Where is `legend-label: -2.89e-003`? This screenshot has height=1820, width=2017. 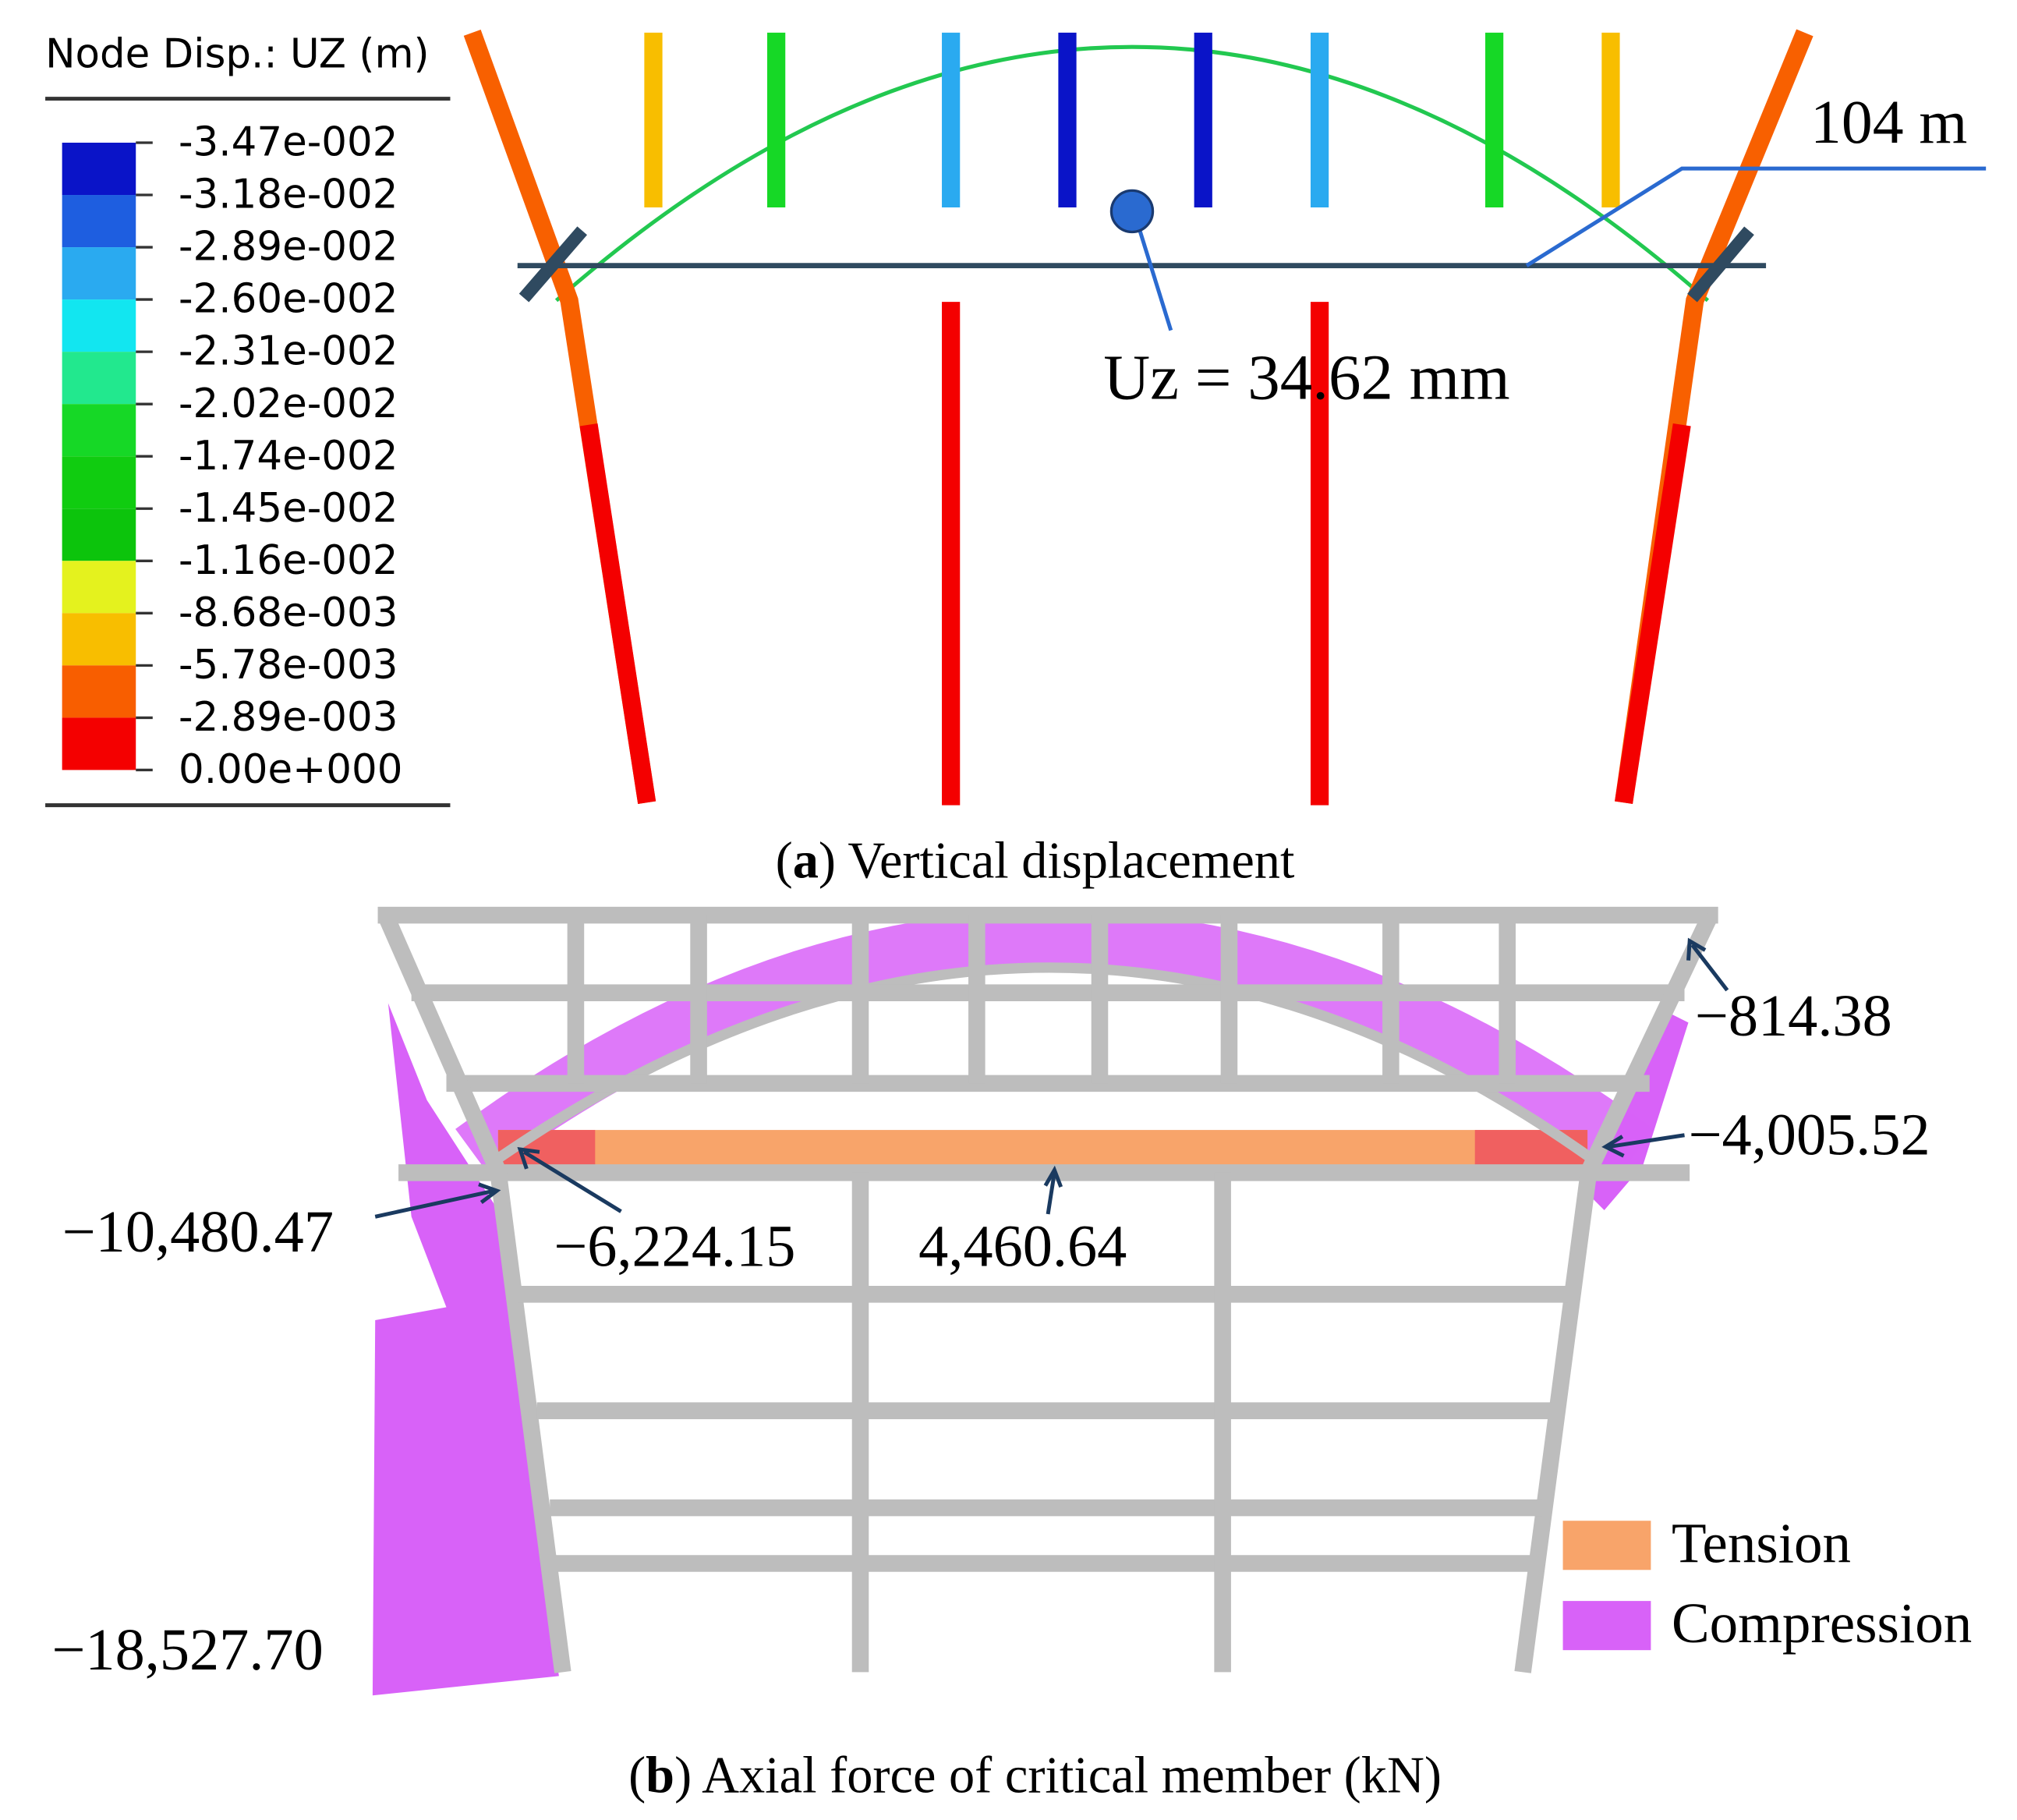
legend-label: -2.89e-003 is located at coordinates (288, 717).